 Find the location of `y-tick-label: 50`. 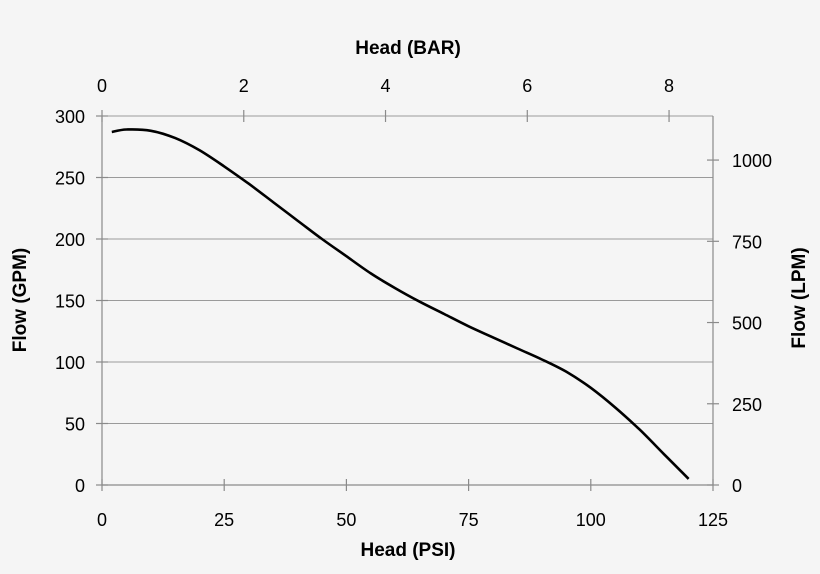

y-tick-label: 50 is located at coordinates (75, 425).